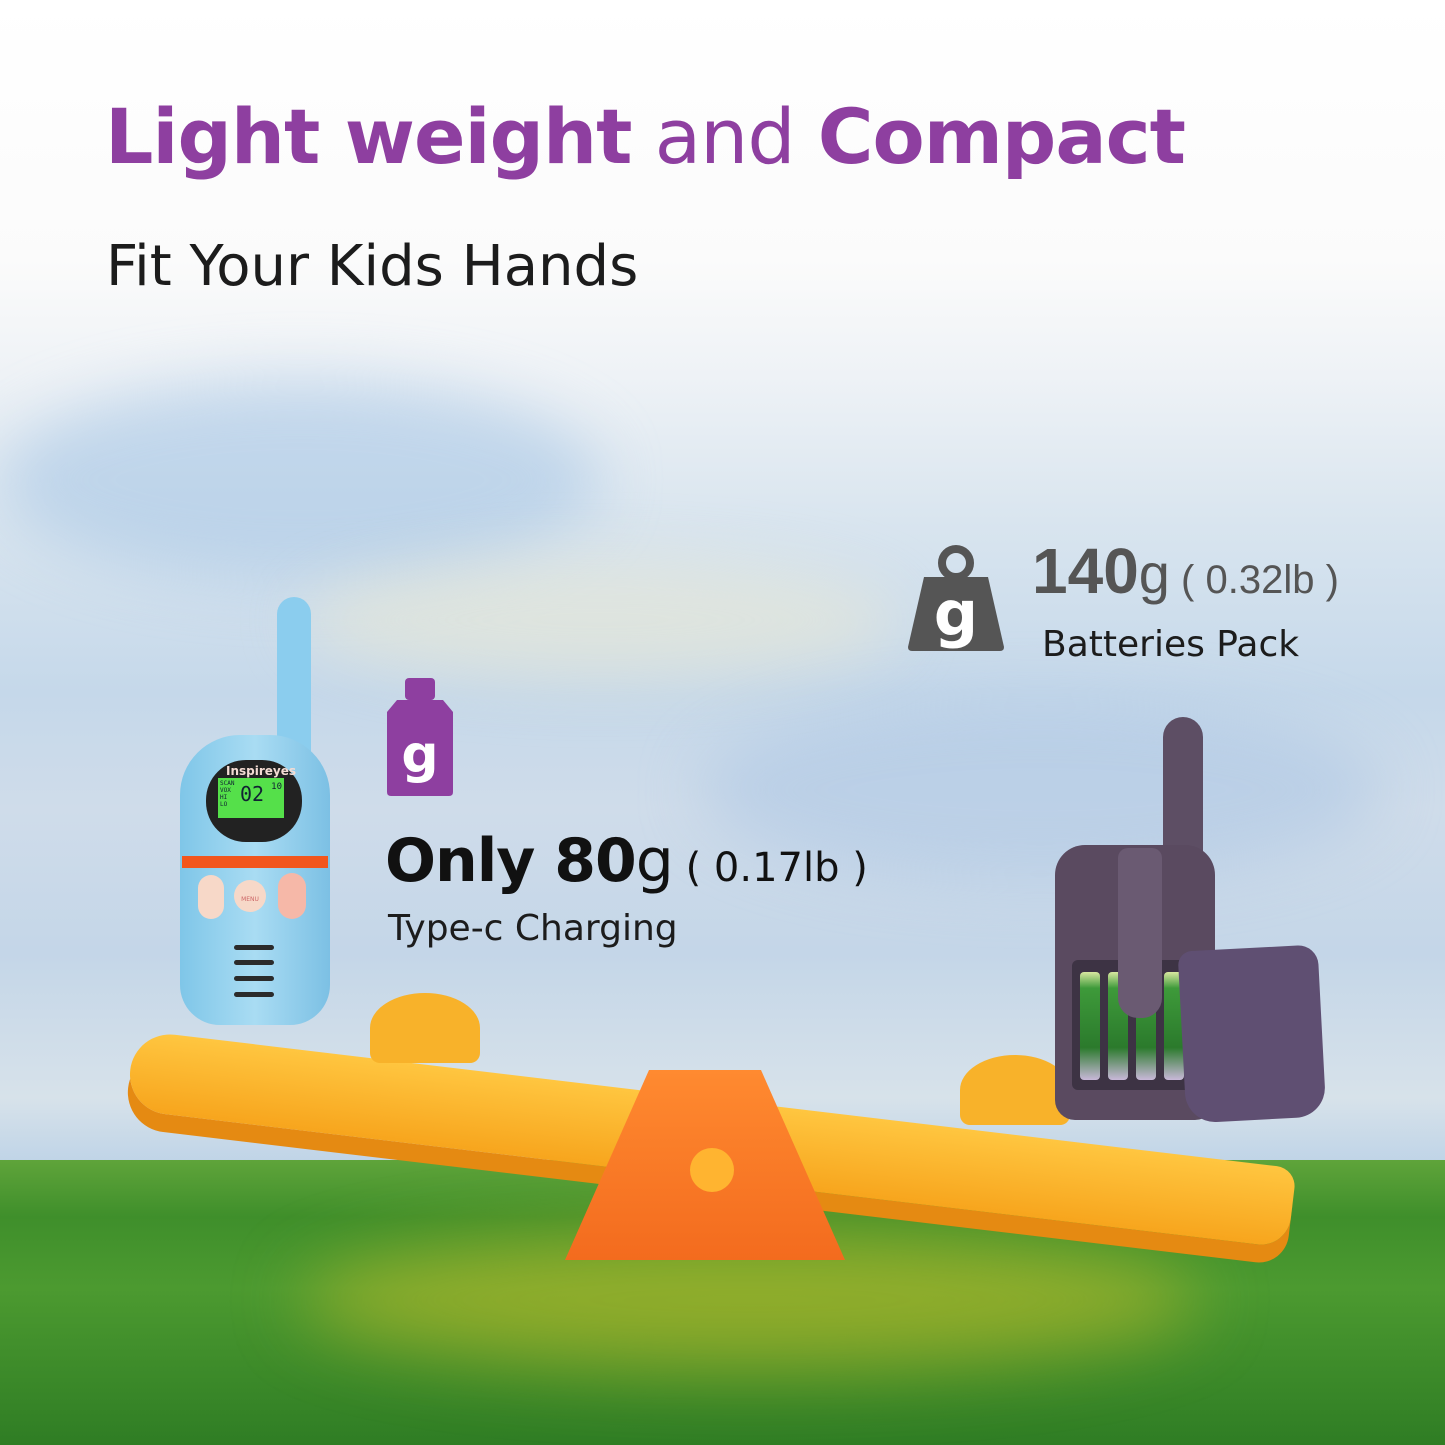 The height and width of the screenshot is (1445, 1445). Describe the element at coordinates (250, 896) in the screenshot. I see `menu-button: MENU` at that location.